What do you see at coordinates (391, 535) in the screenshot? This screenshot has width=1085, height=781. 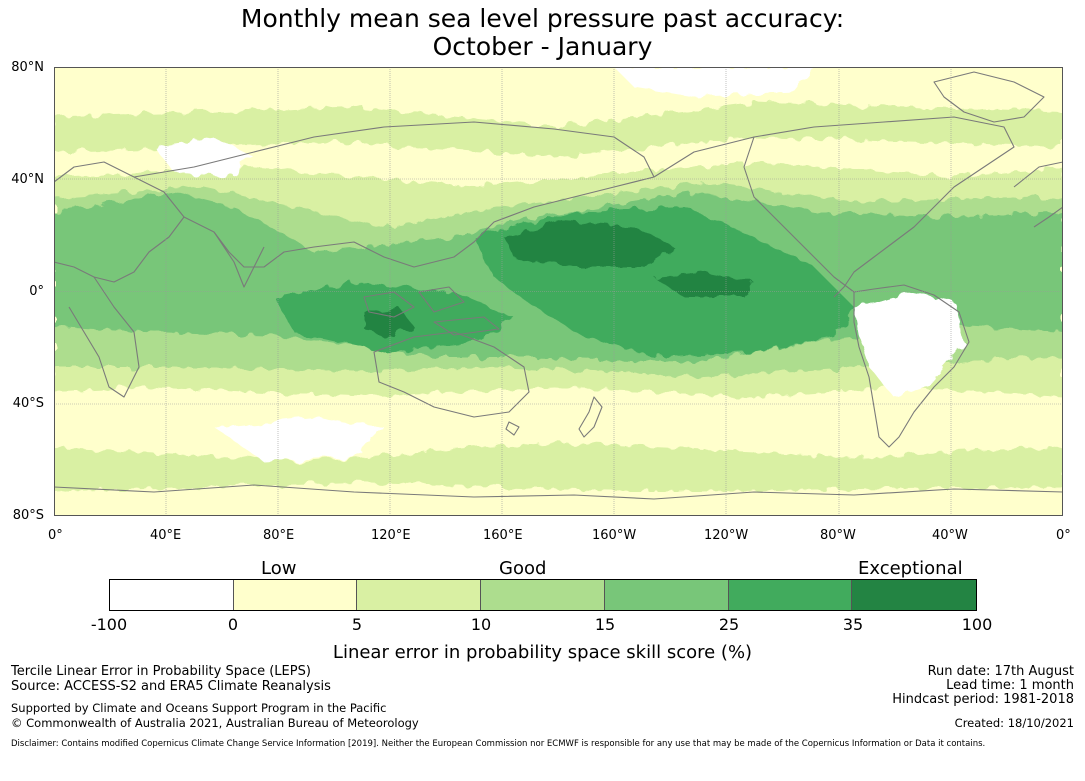 I see `lon-label-120e: 120°E` at bounding box center [391, 535].